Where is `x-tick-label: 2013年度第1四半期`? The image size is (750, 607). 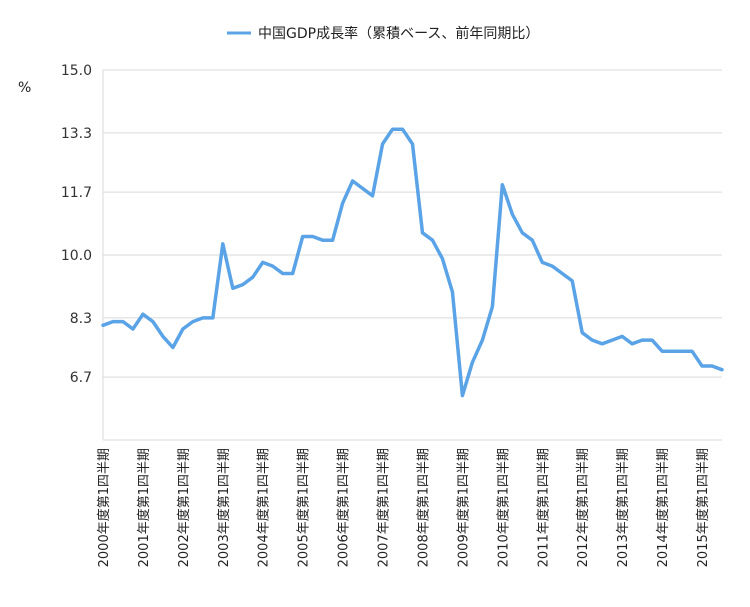 x-tick-label: 2013年度第1四半期 is located at coordinates (623, 507).